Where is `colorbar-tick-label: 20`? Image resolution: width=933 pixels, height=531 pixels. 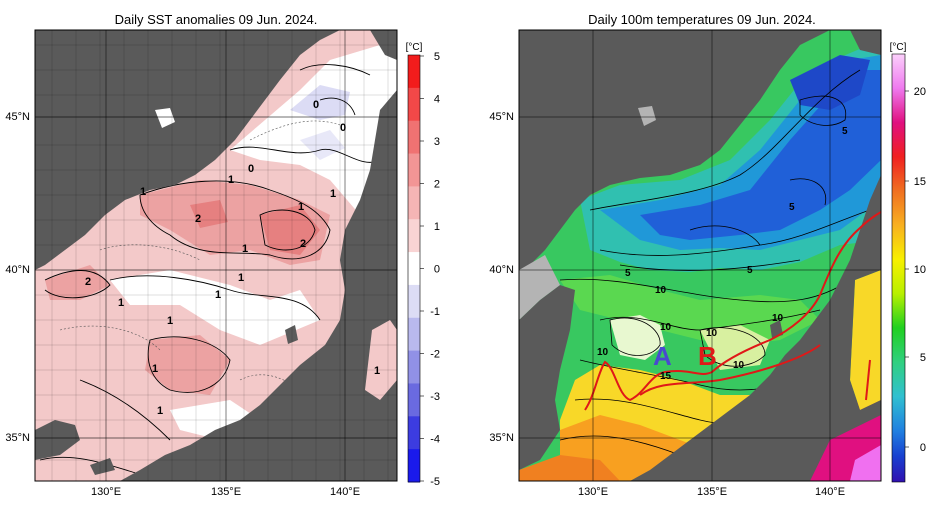
colorbar-tick-label: 20 is located at coordinates (920, 92).